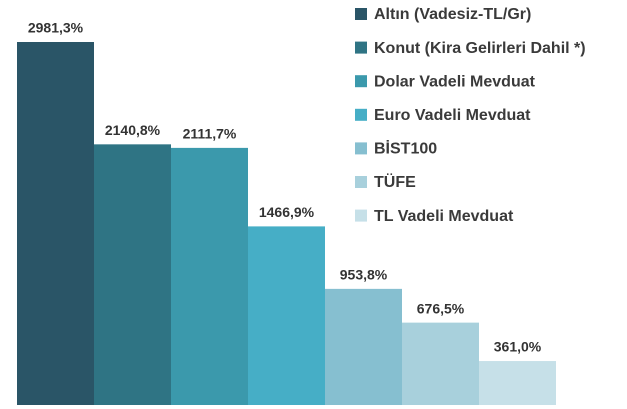 The width and height of the screenshot is (627, 409). Describe the element at coordinates (364, 275) in the screenshot. I see `value-label: 953,8%` at that location.